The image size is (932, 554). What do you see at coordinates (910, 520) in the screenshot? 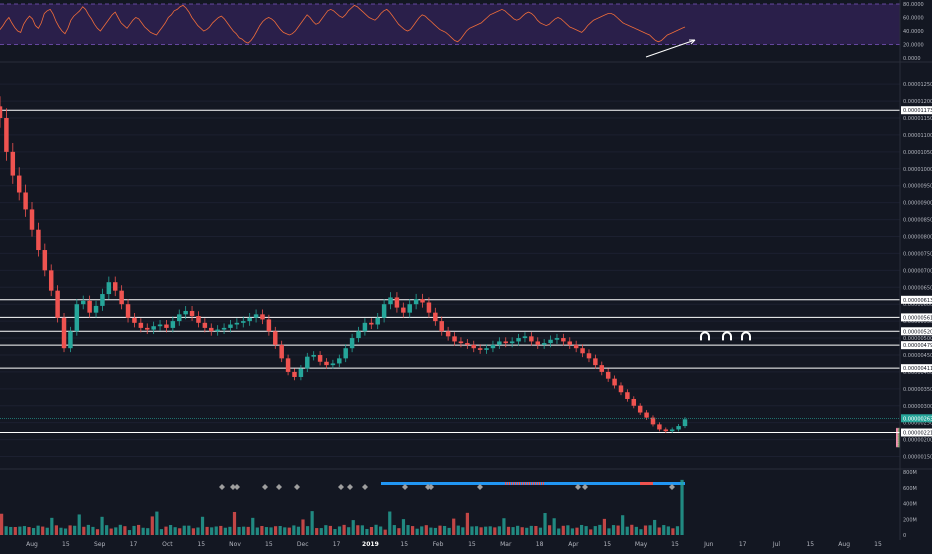
I see `volume-tick-label: 200M` at bounding box center [910, 520].